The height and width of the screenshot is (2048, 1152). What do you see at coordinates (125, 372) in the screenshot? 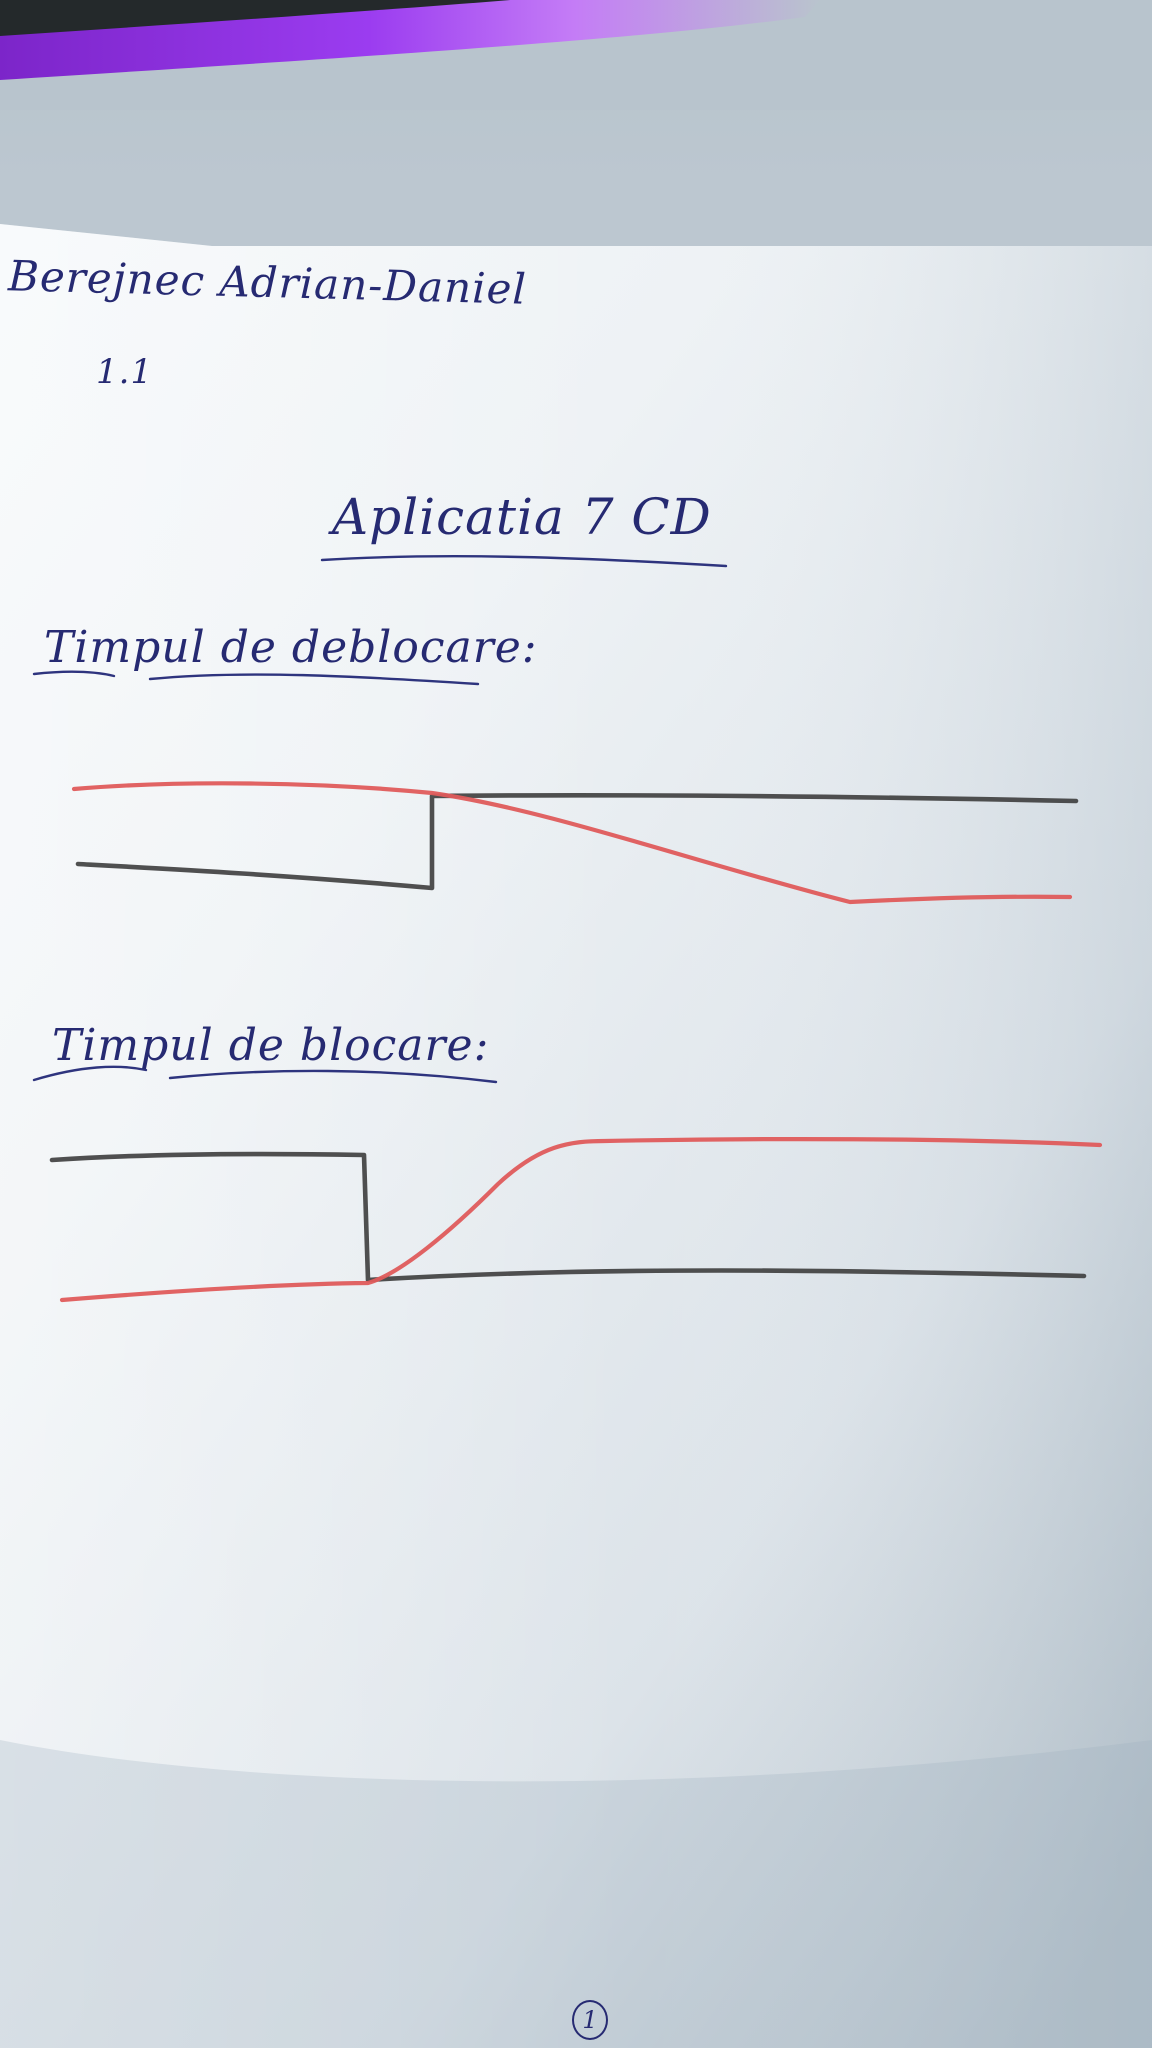
I see `group-number: 1.1` at bounding box center [125, 372].